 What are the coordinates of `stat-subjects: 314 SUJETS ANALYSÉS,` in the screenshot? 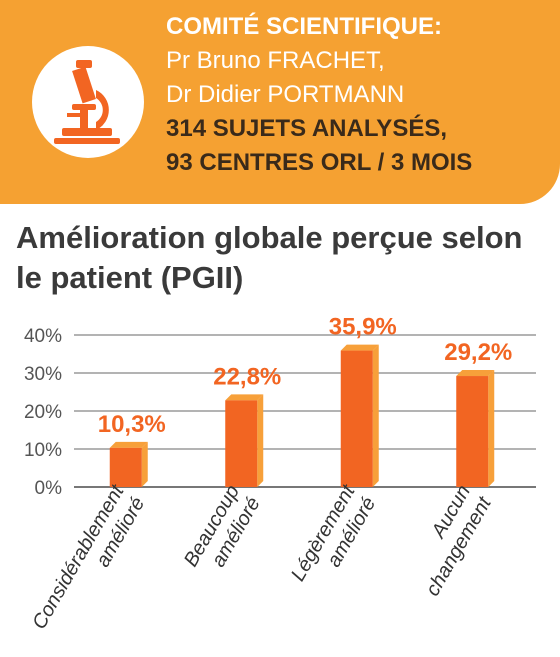 It's located at (307, 128).